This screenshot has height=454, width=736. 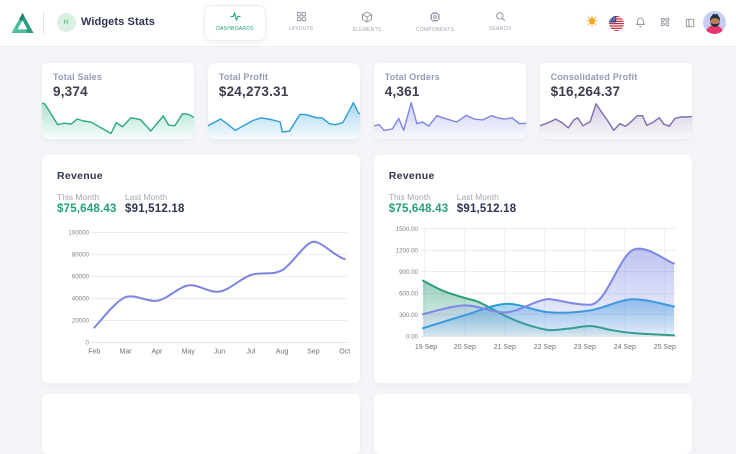 What do you see at coordinates (664, 347) in the screenshot?
I see `svg-text: 25 Sep` at bounding box center [664, 347].